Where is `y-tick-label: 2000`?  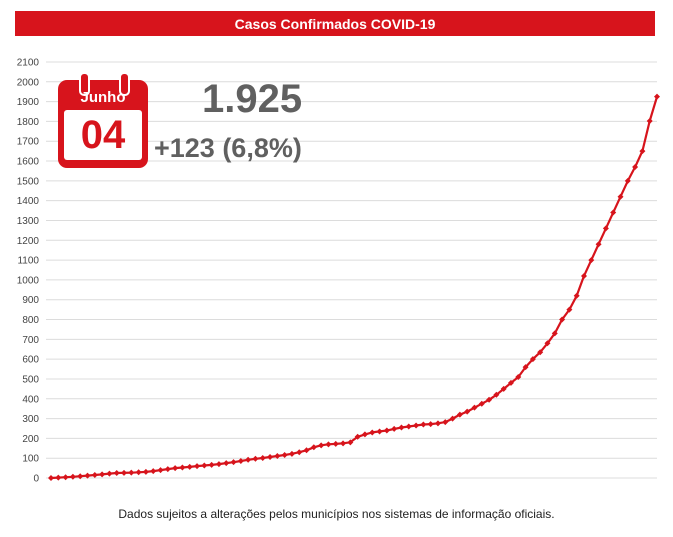
y-tick-label: 2000 is located at coordinates (28, 82).